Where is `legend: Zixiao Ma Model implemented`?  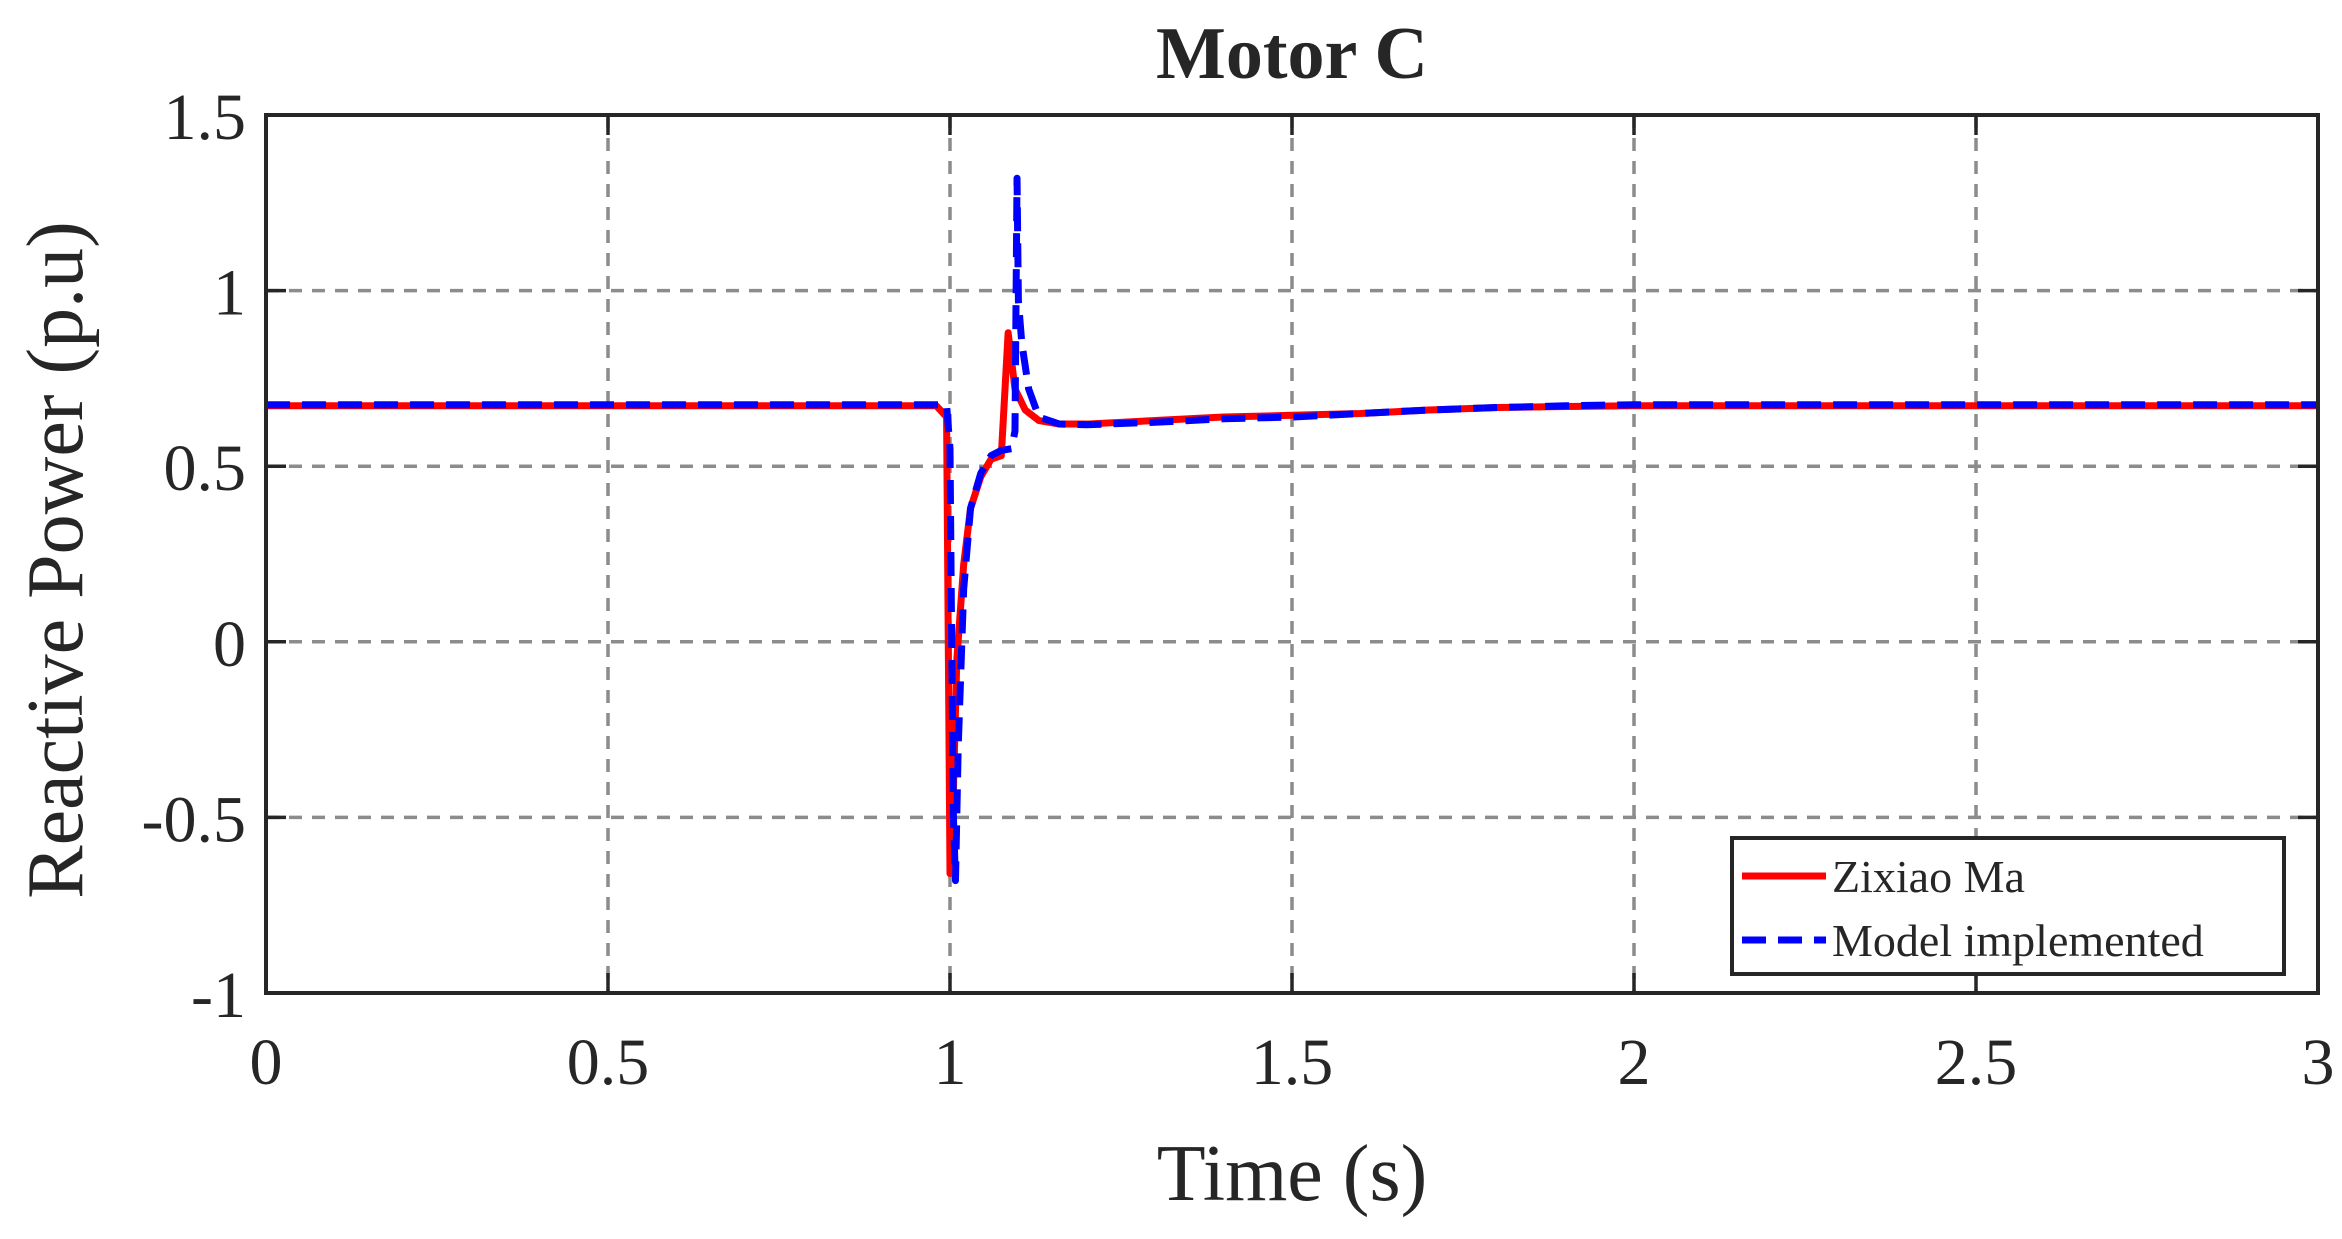 legend: Zixiao Ma Model implemented is located at coordinates (2008, 906).